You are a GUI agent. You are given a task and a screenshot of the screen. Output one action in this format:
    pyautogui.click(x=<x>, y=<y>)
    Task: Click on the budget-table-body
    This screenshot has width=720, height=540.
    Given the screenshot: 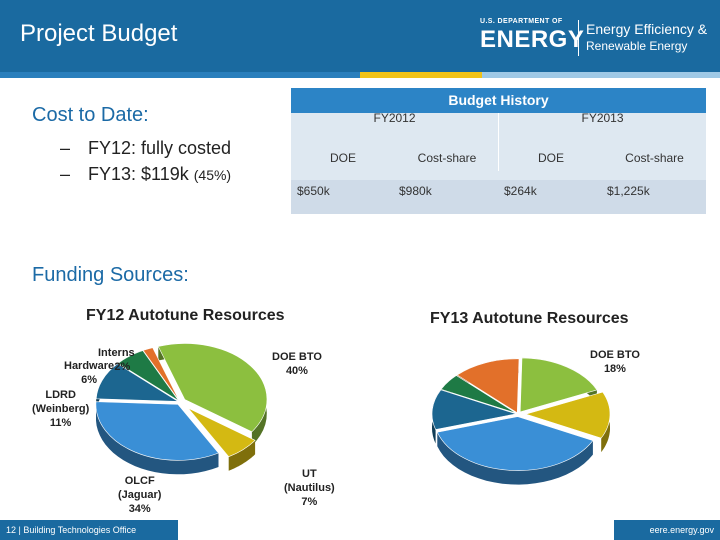 What is the action you would take?
    pyautogui.click(x=498, y=163)
    